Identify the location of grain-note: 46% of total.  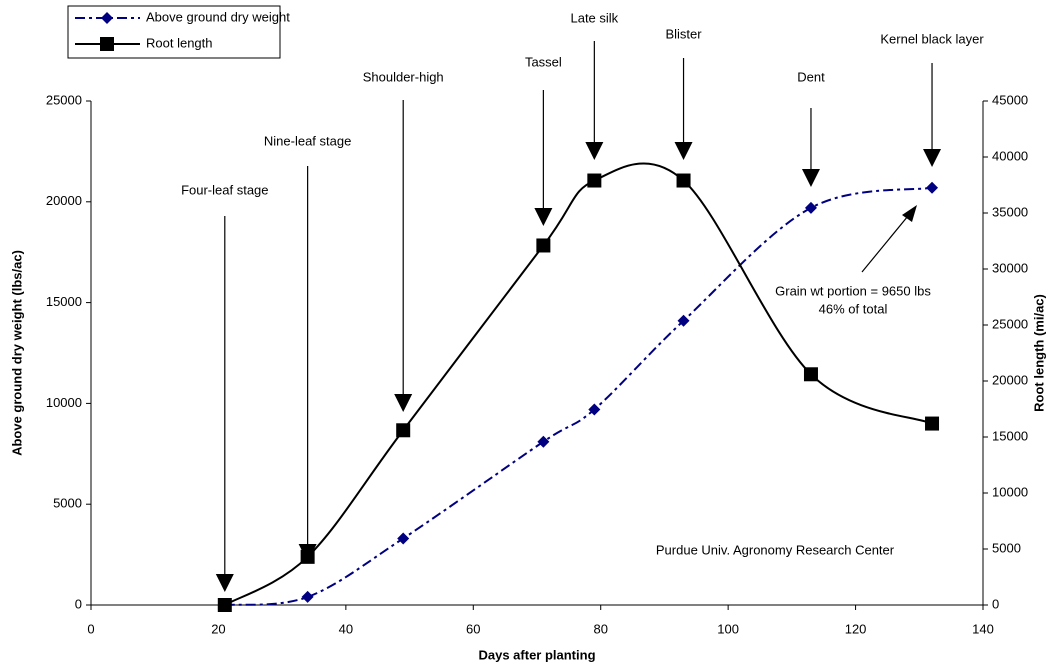
(853, 308).